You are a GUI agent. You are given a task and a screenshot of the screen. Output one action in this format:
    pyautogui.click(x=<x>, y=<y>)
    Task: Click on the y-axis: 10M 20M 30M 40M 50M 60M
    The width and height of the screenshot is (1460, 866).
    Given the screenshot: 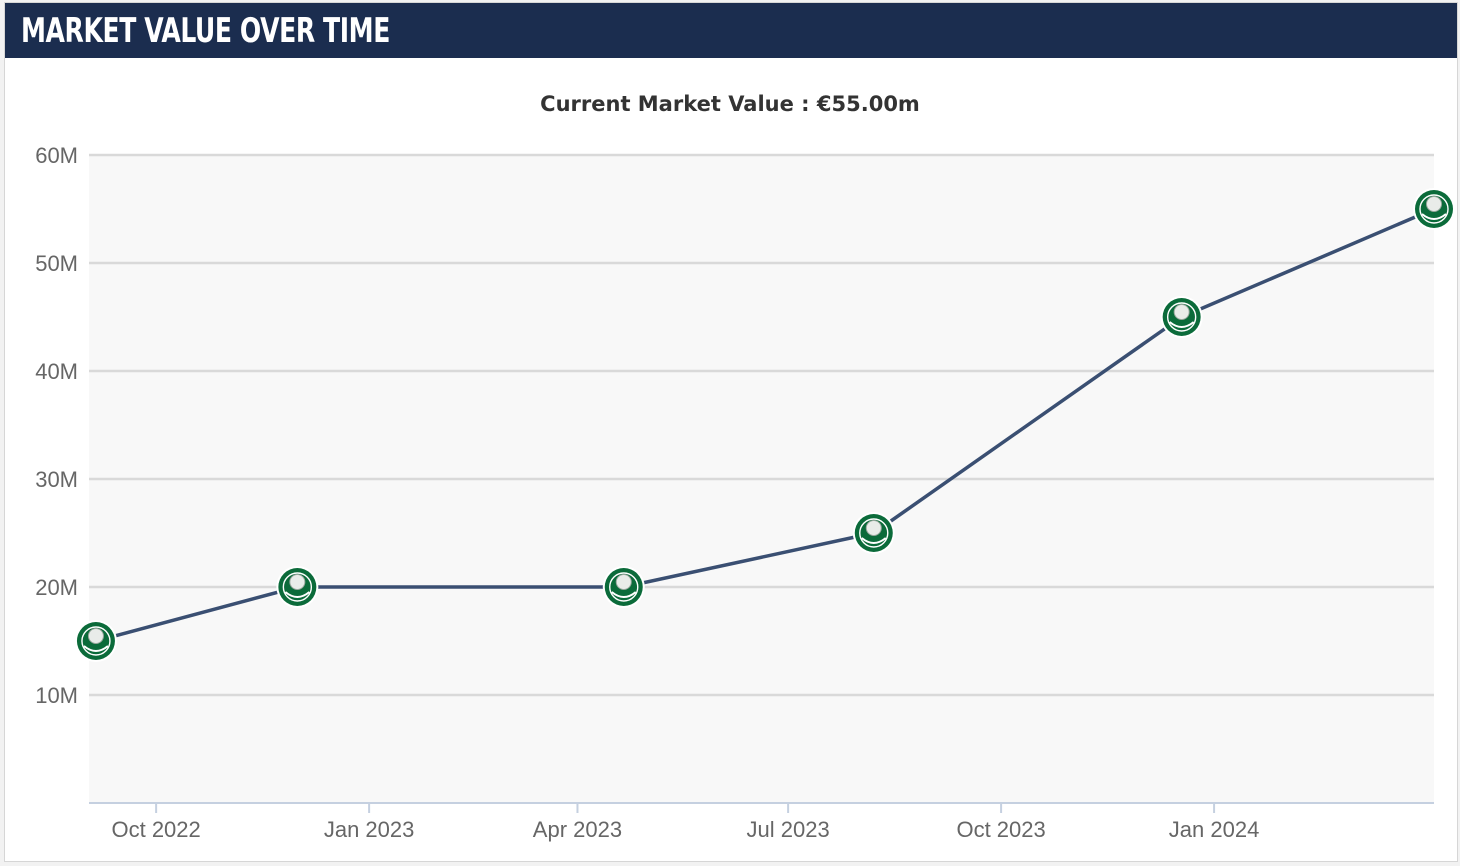 What is the action you would take?
    pyautogui.click(x=56, y=425)
    